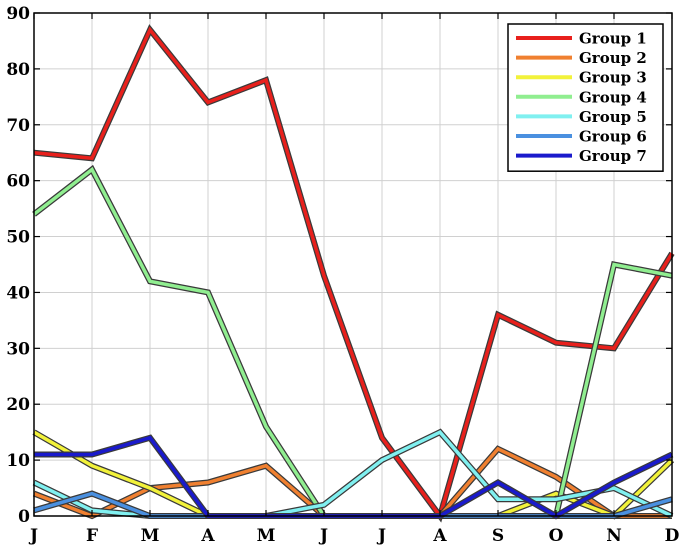  What do you see at coordinates (613, 78) in the screenshot?
I see `legend-label: Group 3` at bounding box center [613, 78].